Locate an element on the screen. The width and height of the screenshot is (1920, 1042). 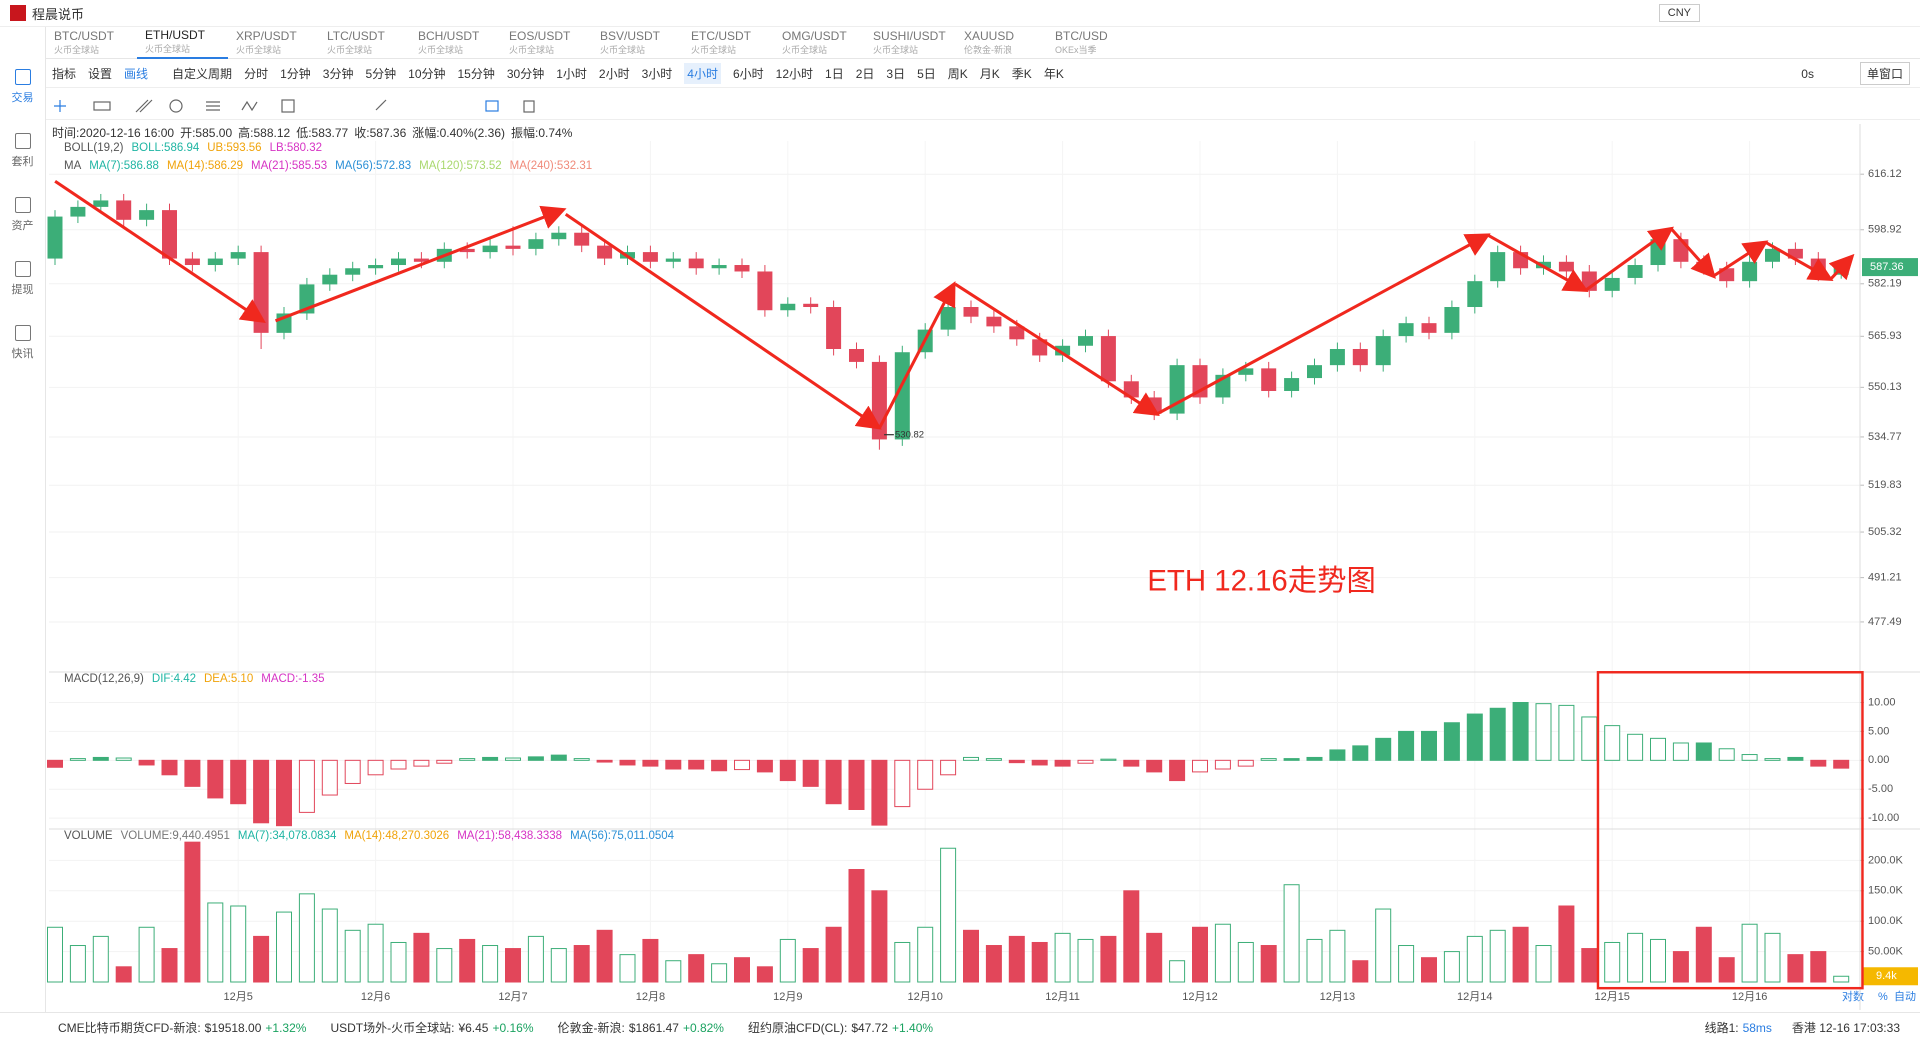
sidebar-item: 套利 is located at coordinates (22, 151).